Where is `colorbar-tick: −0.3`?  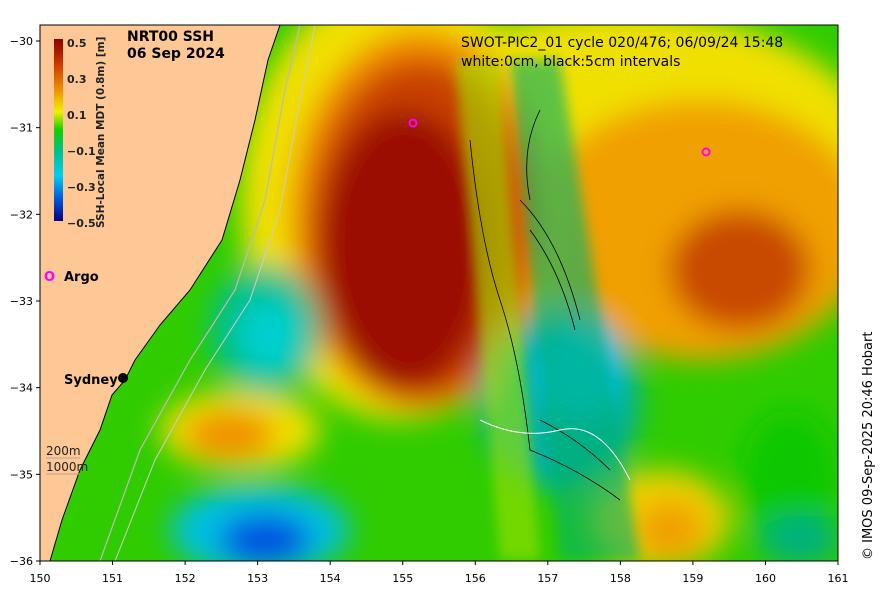 colorbar-tick: −0.3 is located at coordinates (81, 187).